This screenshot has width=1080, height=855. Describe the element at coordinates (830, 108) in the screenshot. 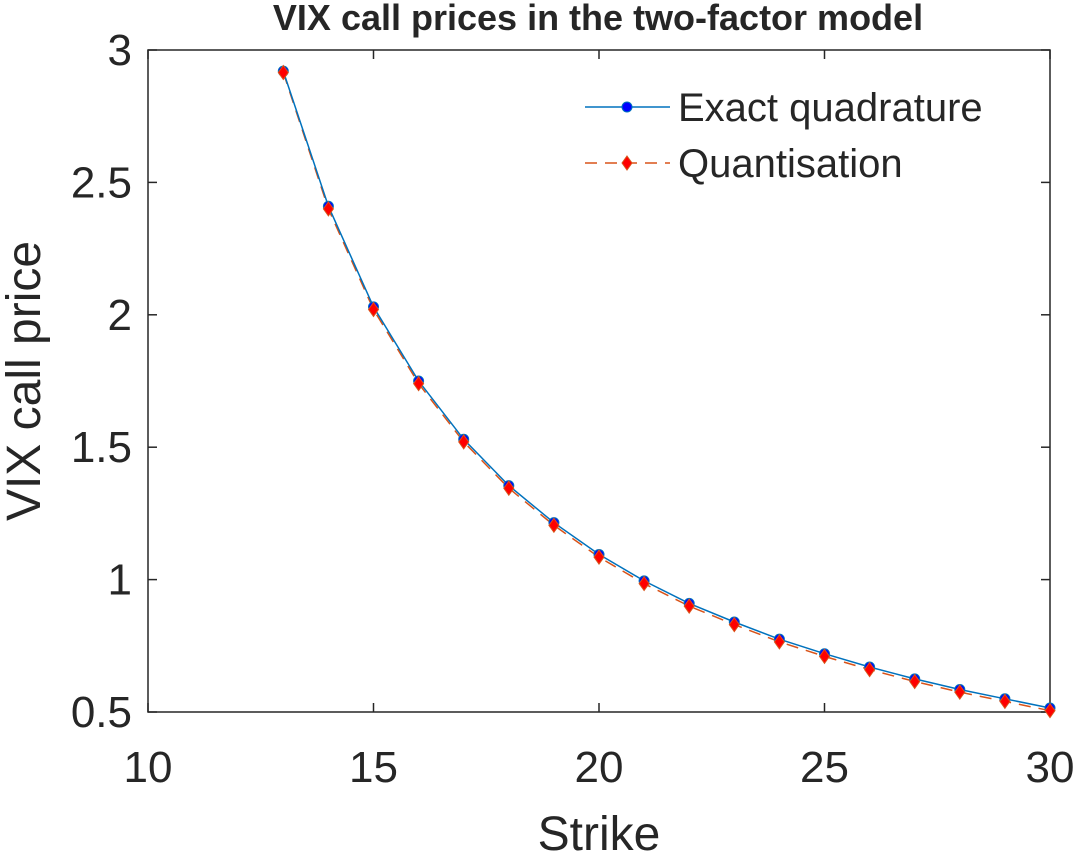

I see `legend-label-exact-quadrature: Exact quadrature` at that location.